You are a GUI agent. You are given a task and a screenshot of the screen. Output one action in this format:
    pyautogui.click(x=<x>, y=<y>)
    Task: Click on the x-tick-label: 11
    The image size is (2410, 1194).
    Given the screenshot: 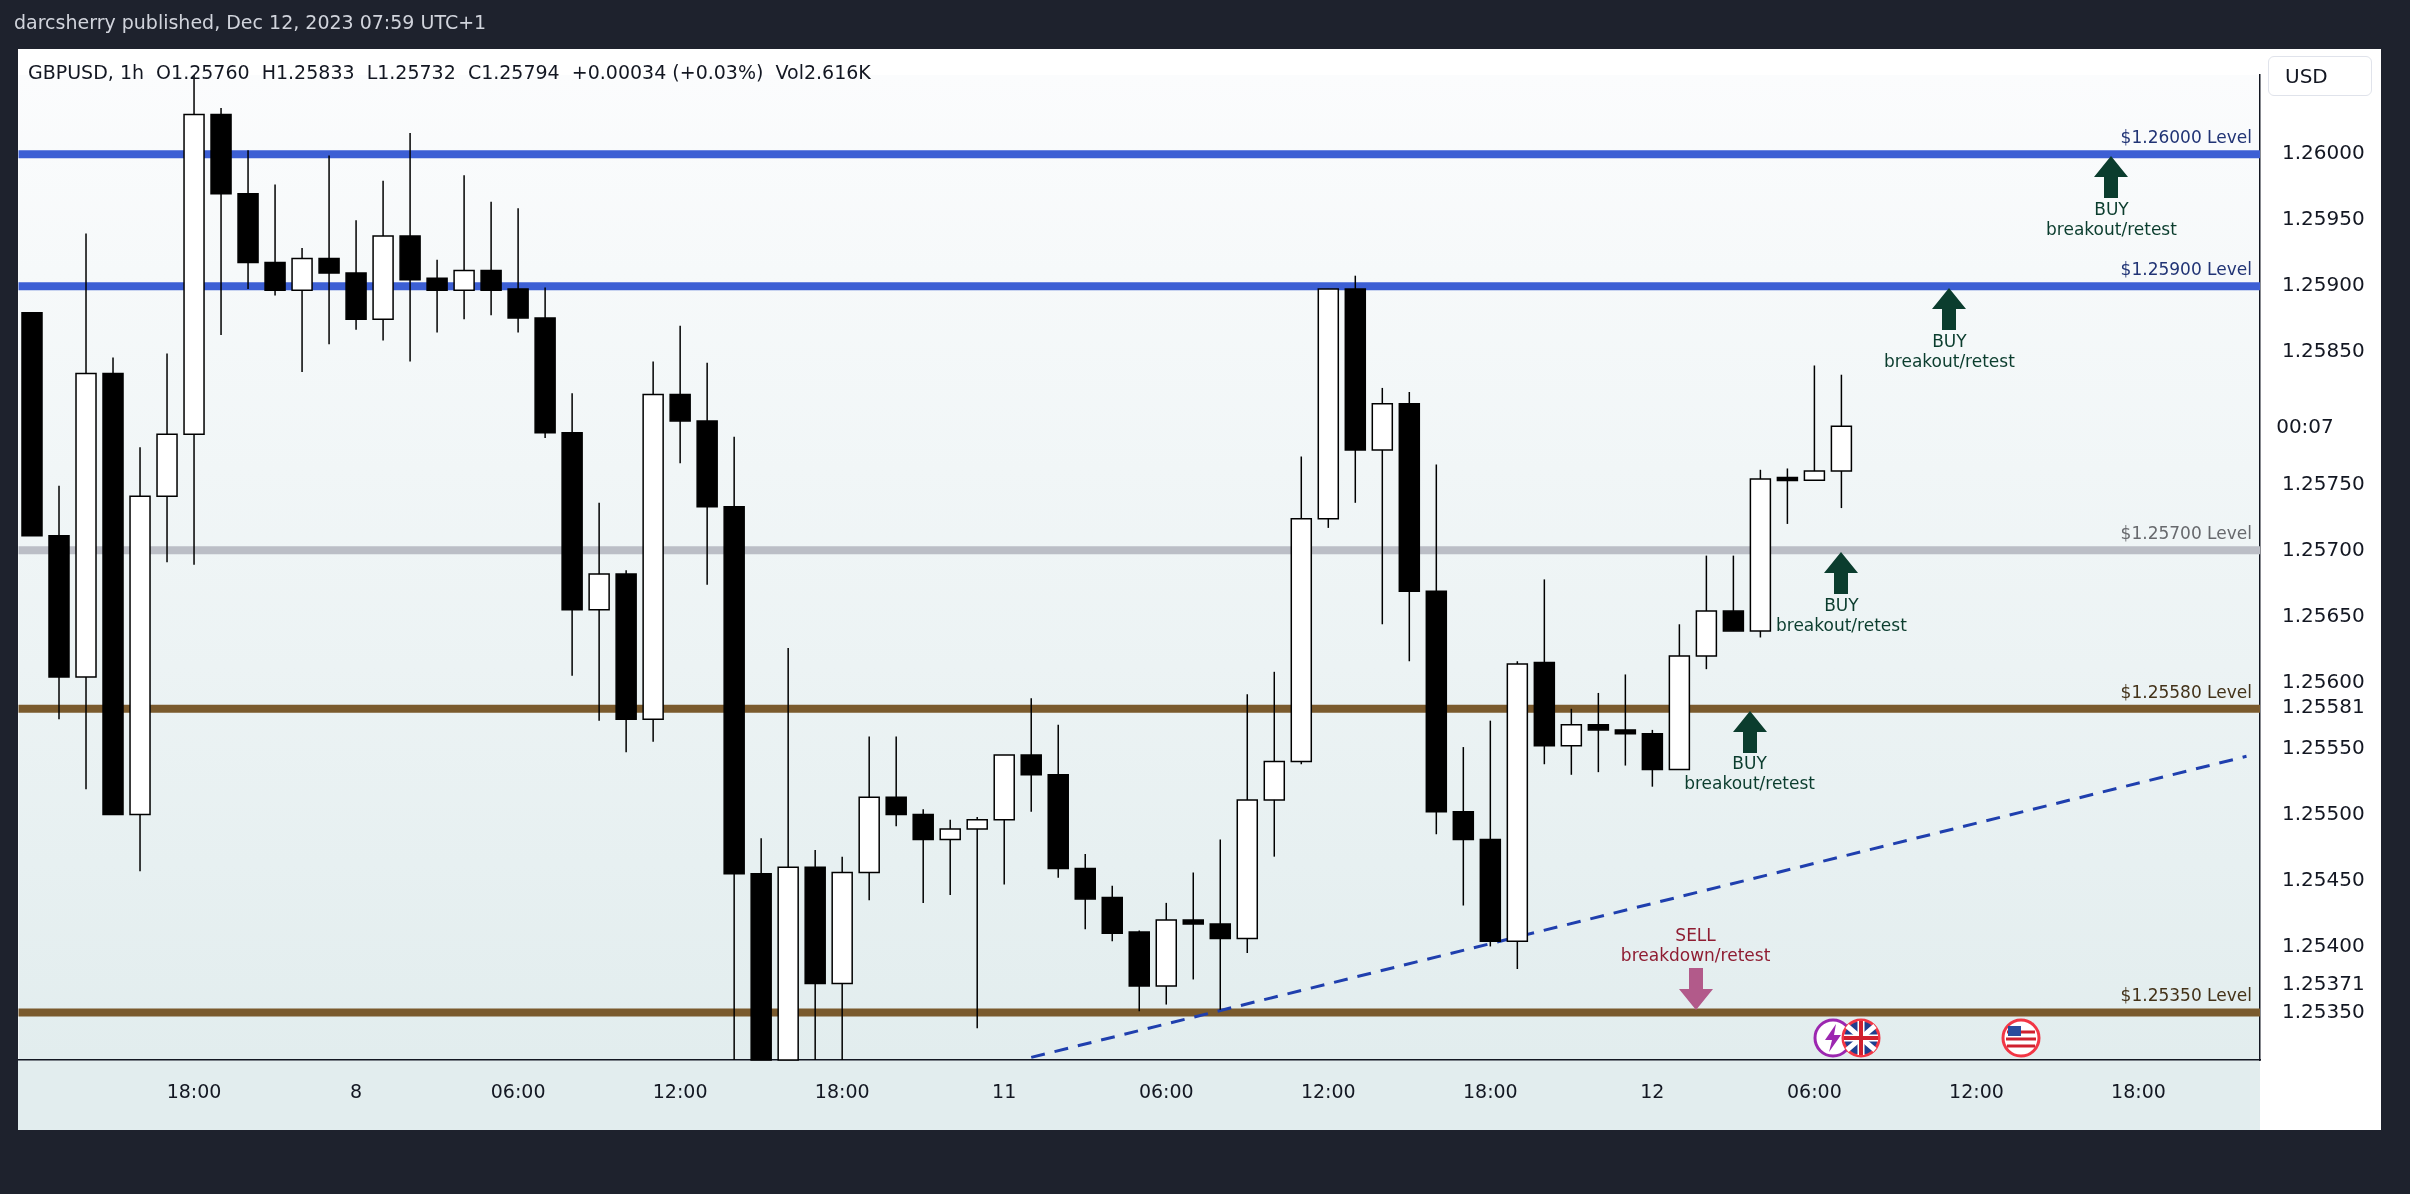 What is the action you would take?
    pyautogui.click(x=1004, y=1091)
    